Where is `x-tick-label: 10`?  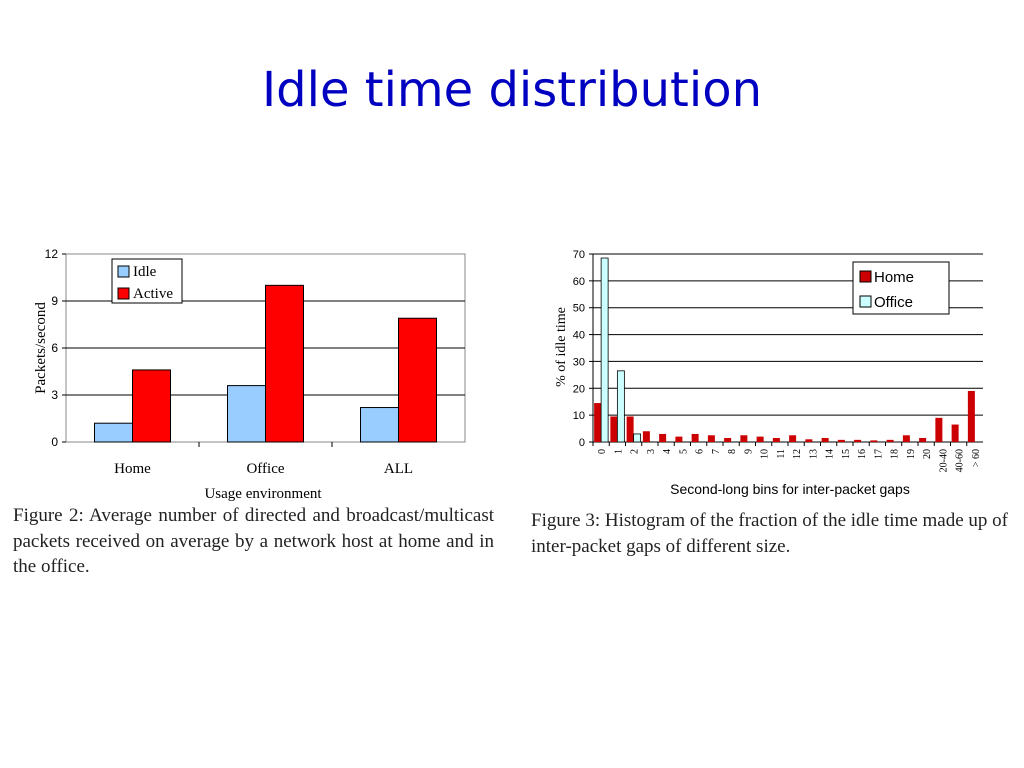 x-tick-label: 10 is located at coordinates (765, 454).